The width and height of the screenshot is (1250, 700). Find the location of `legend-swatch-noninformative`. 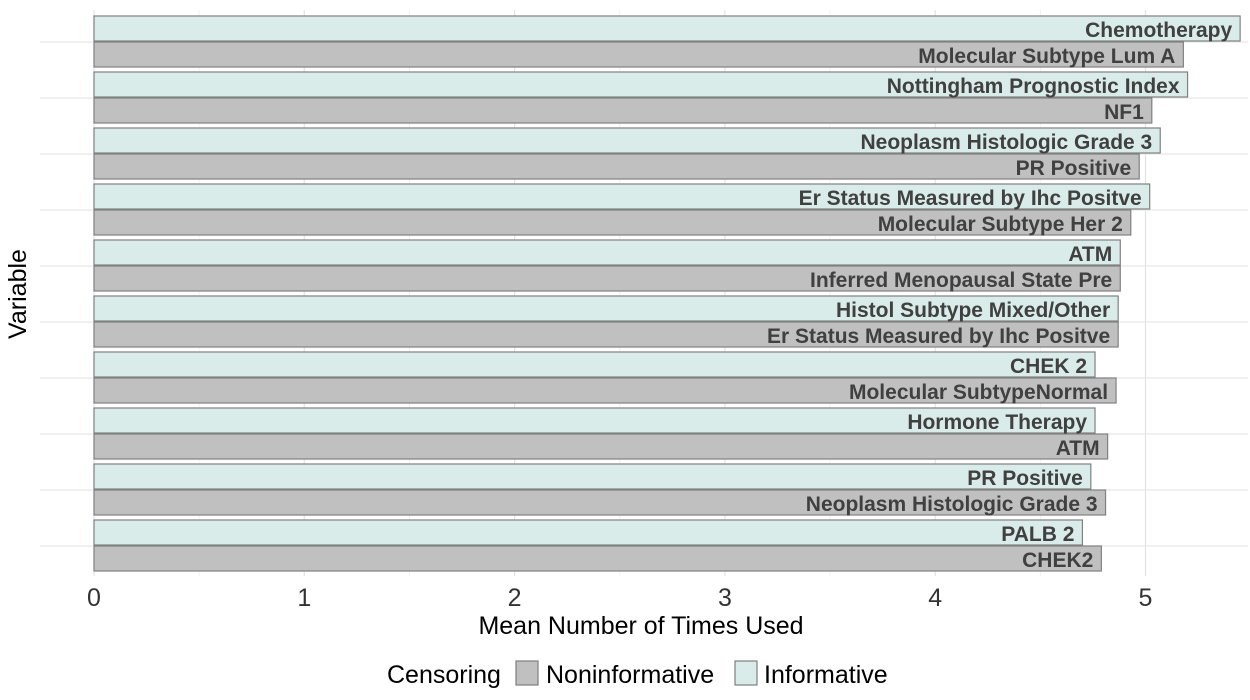

legend-swatch-noninformative is located at coordinates (527, 673).